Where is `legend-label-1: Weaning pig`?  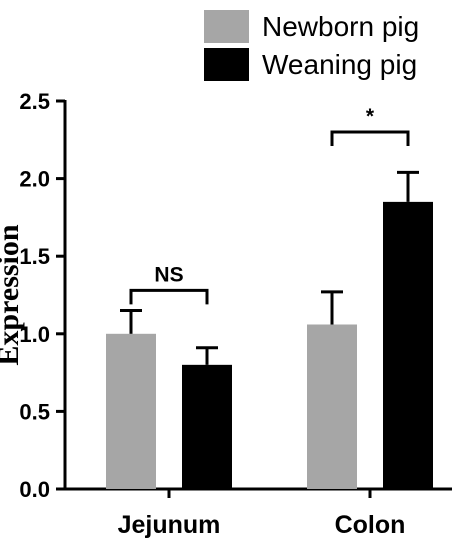
legend-label-1: Weaning pig is located at coordinates (339, 64).